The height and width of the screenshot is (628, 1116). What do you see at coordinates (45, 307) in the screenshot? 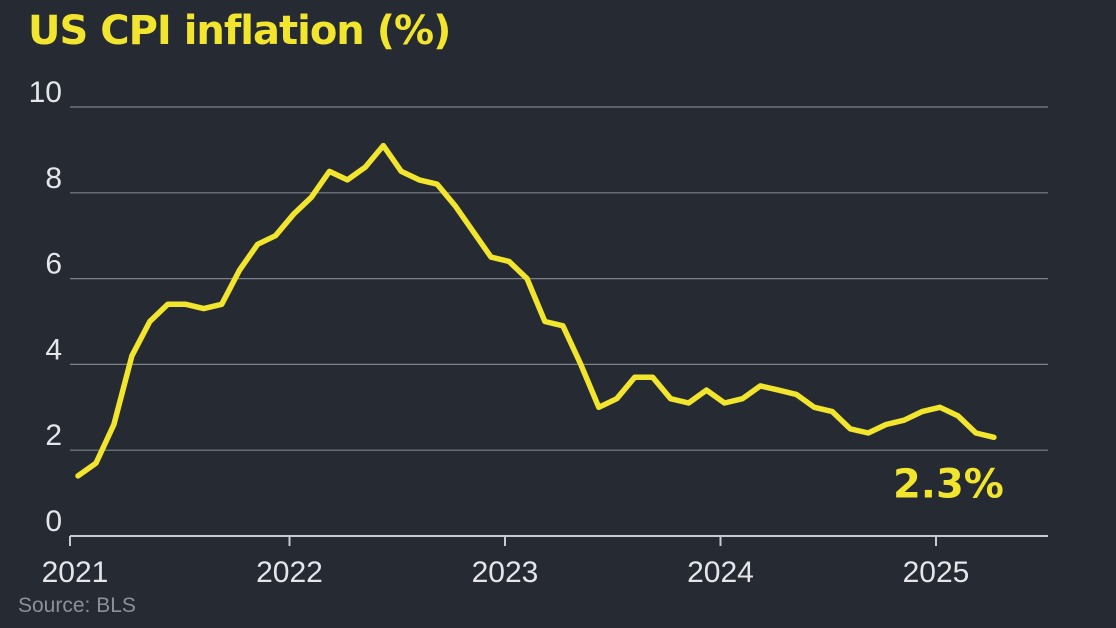
I see `y-axis-tick-labels: 0 2 4 6 8 10` at bounding box center [45, 307].